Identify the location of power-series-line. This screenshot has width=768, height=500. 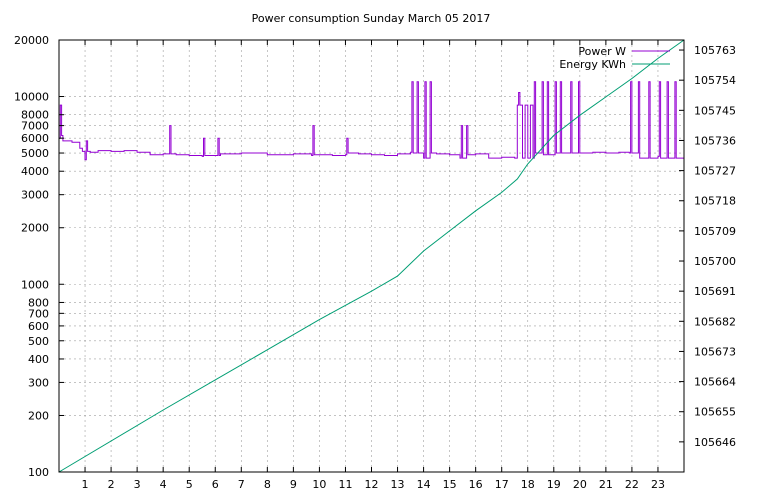
(372, 121).